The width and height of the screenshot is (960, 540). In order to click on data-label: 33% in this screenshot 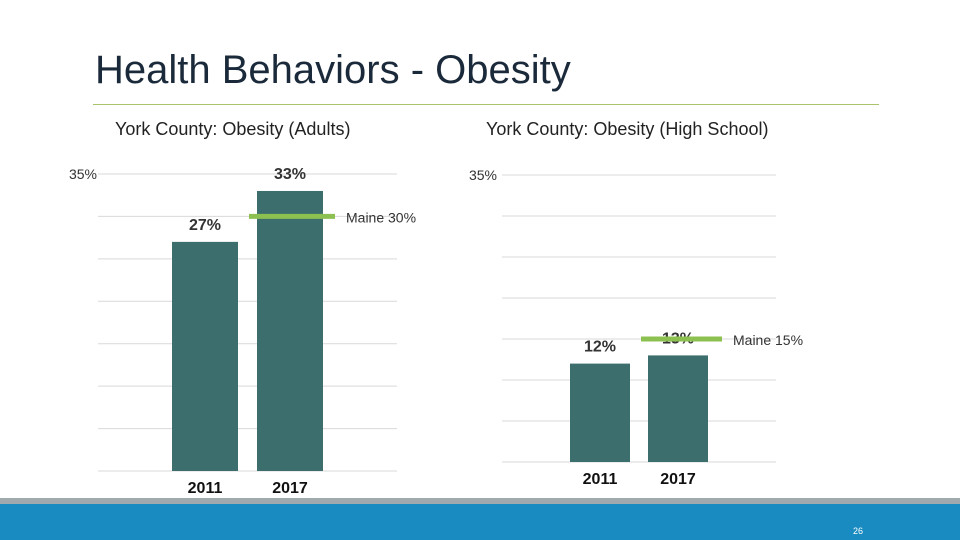, I will do `click(290, 174)`.